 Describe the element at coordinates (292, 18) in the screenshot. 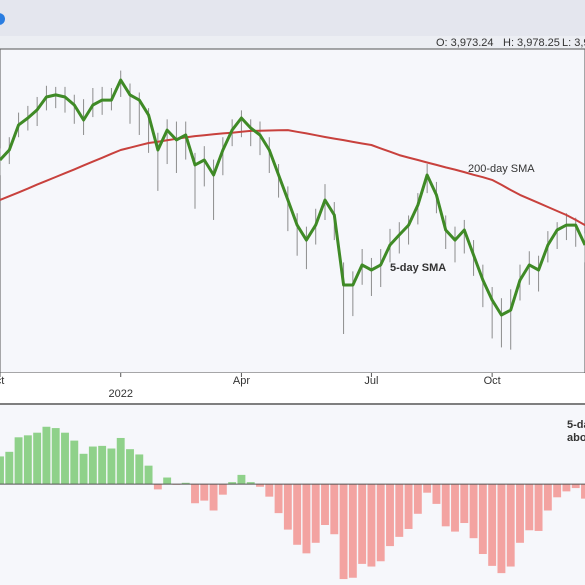

I see `toolbar` at that location.